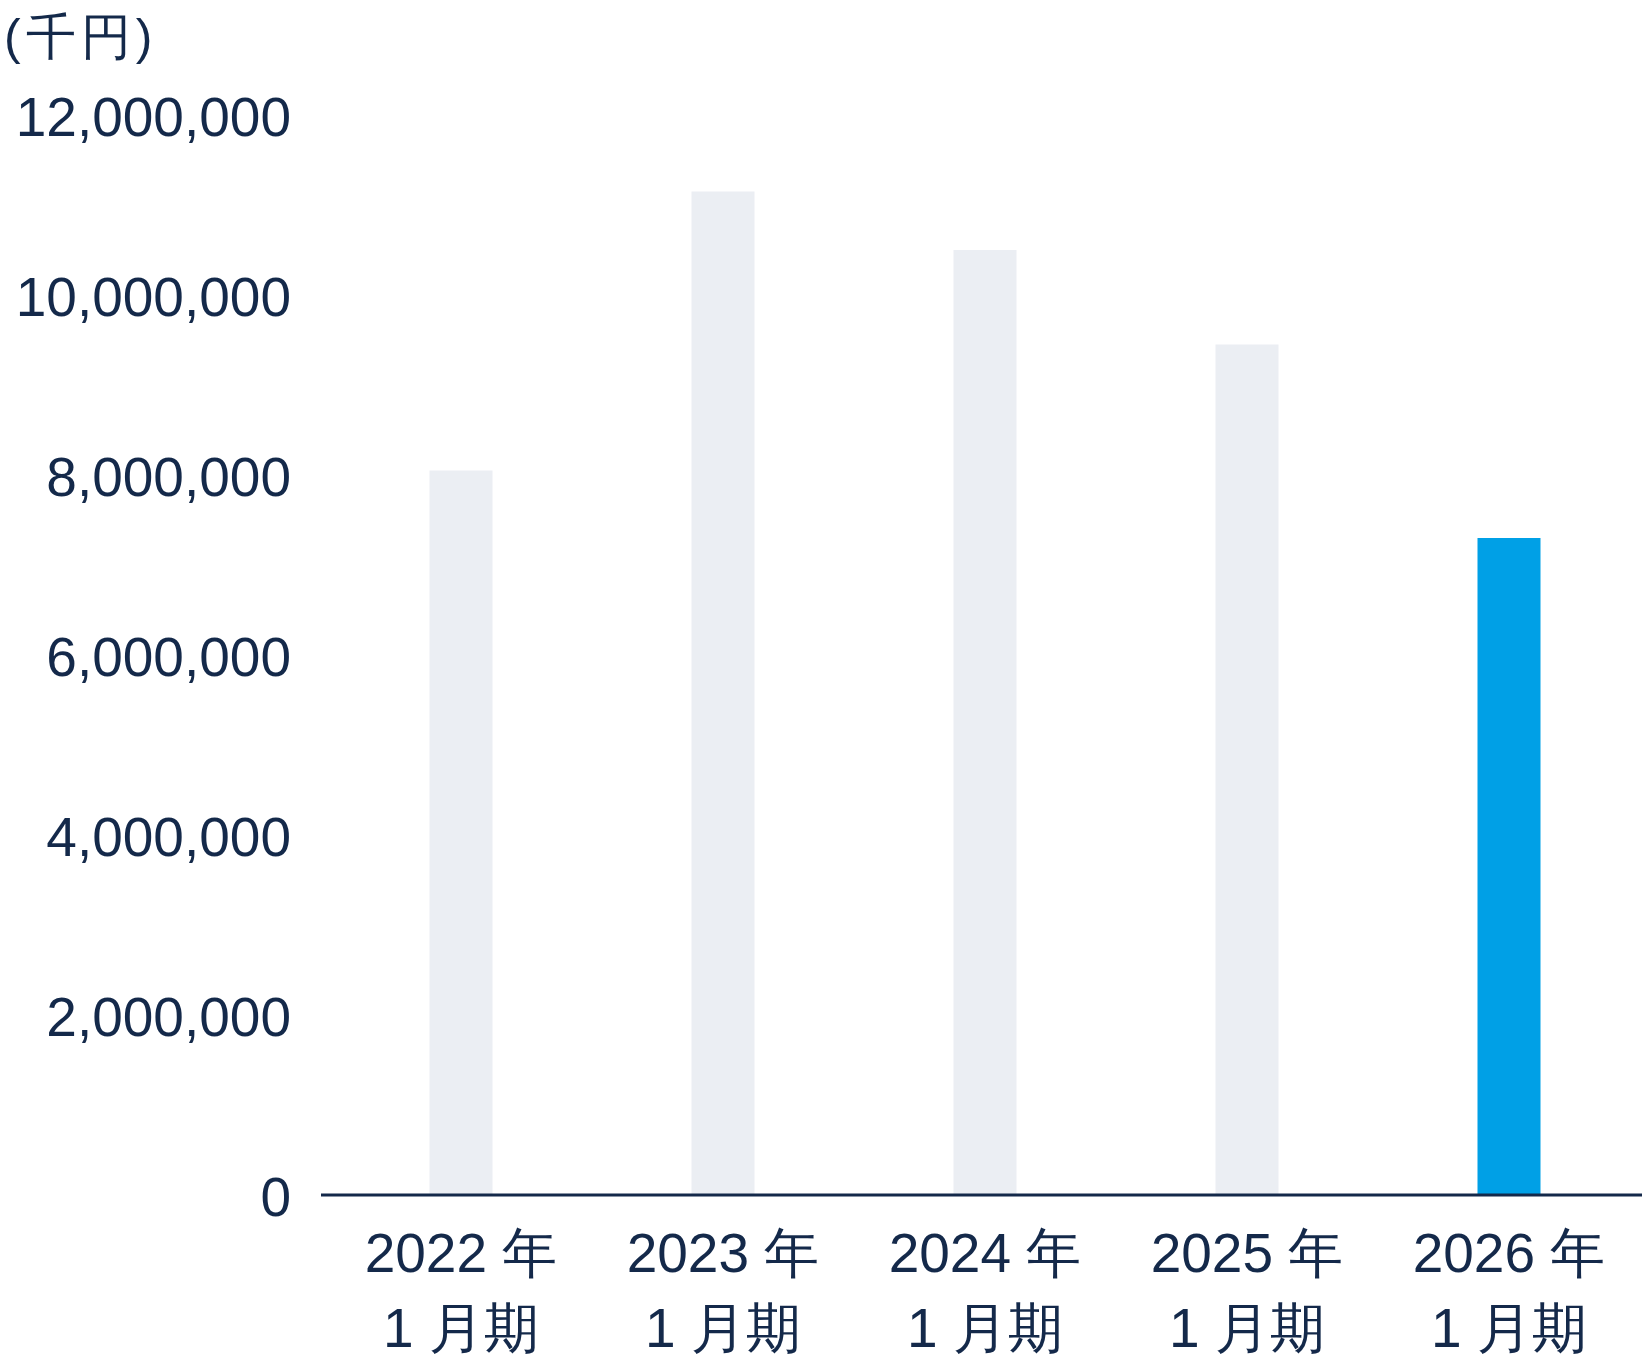 This screenshot has height=1365, width=1642. I want to click on y-tick-label: 0, so click(275, 1197).